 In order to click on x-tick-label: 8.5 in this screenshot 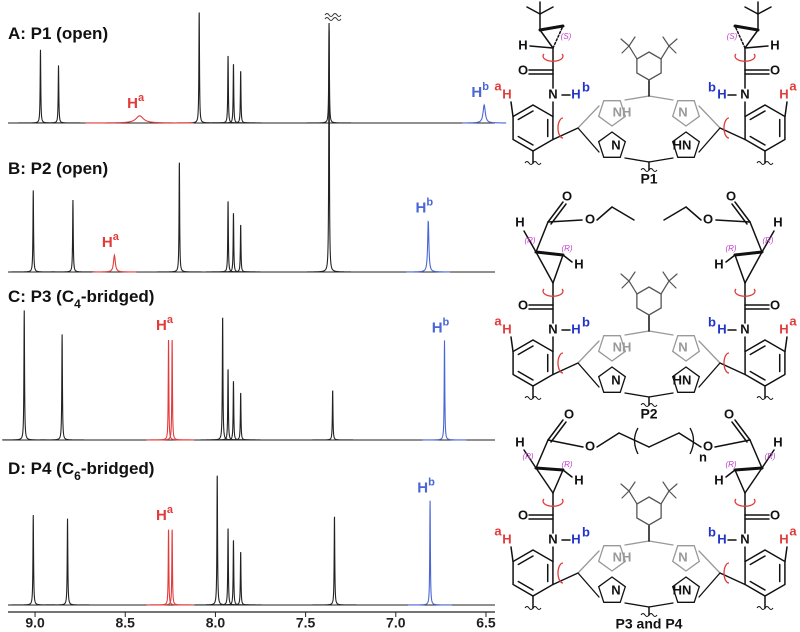, I will do `click(126, 623)`.